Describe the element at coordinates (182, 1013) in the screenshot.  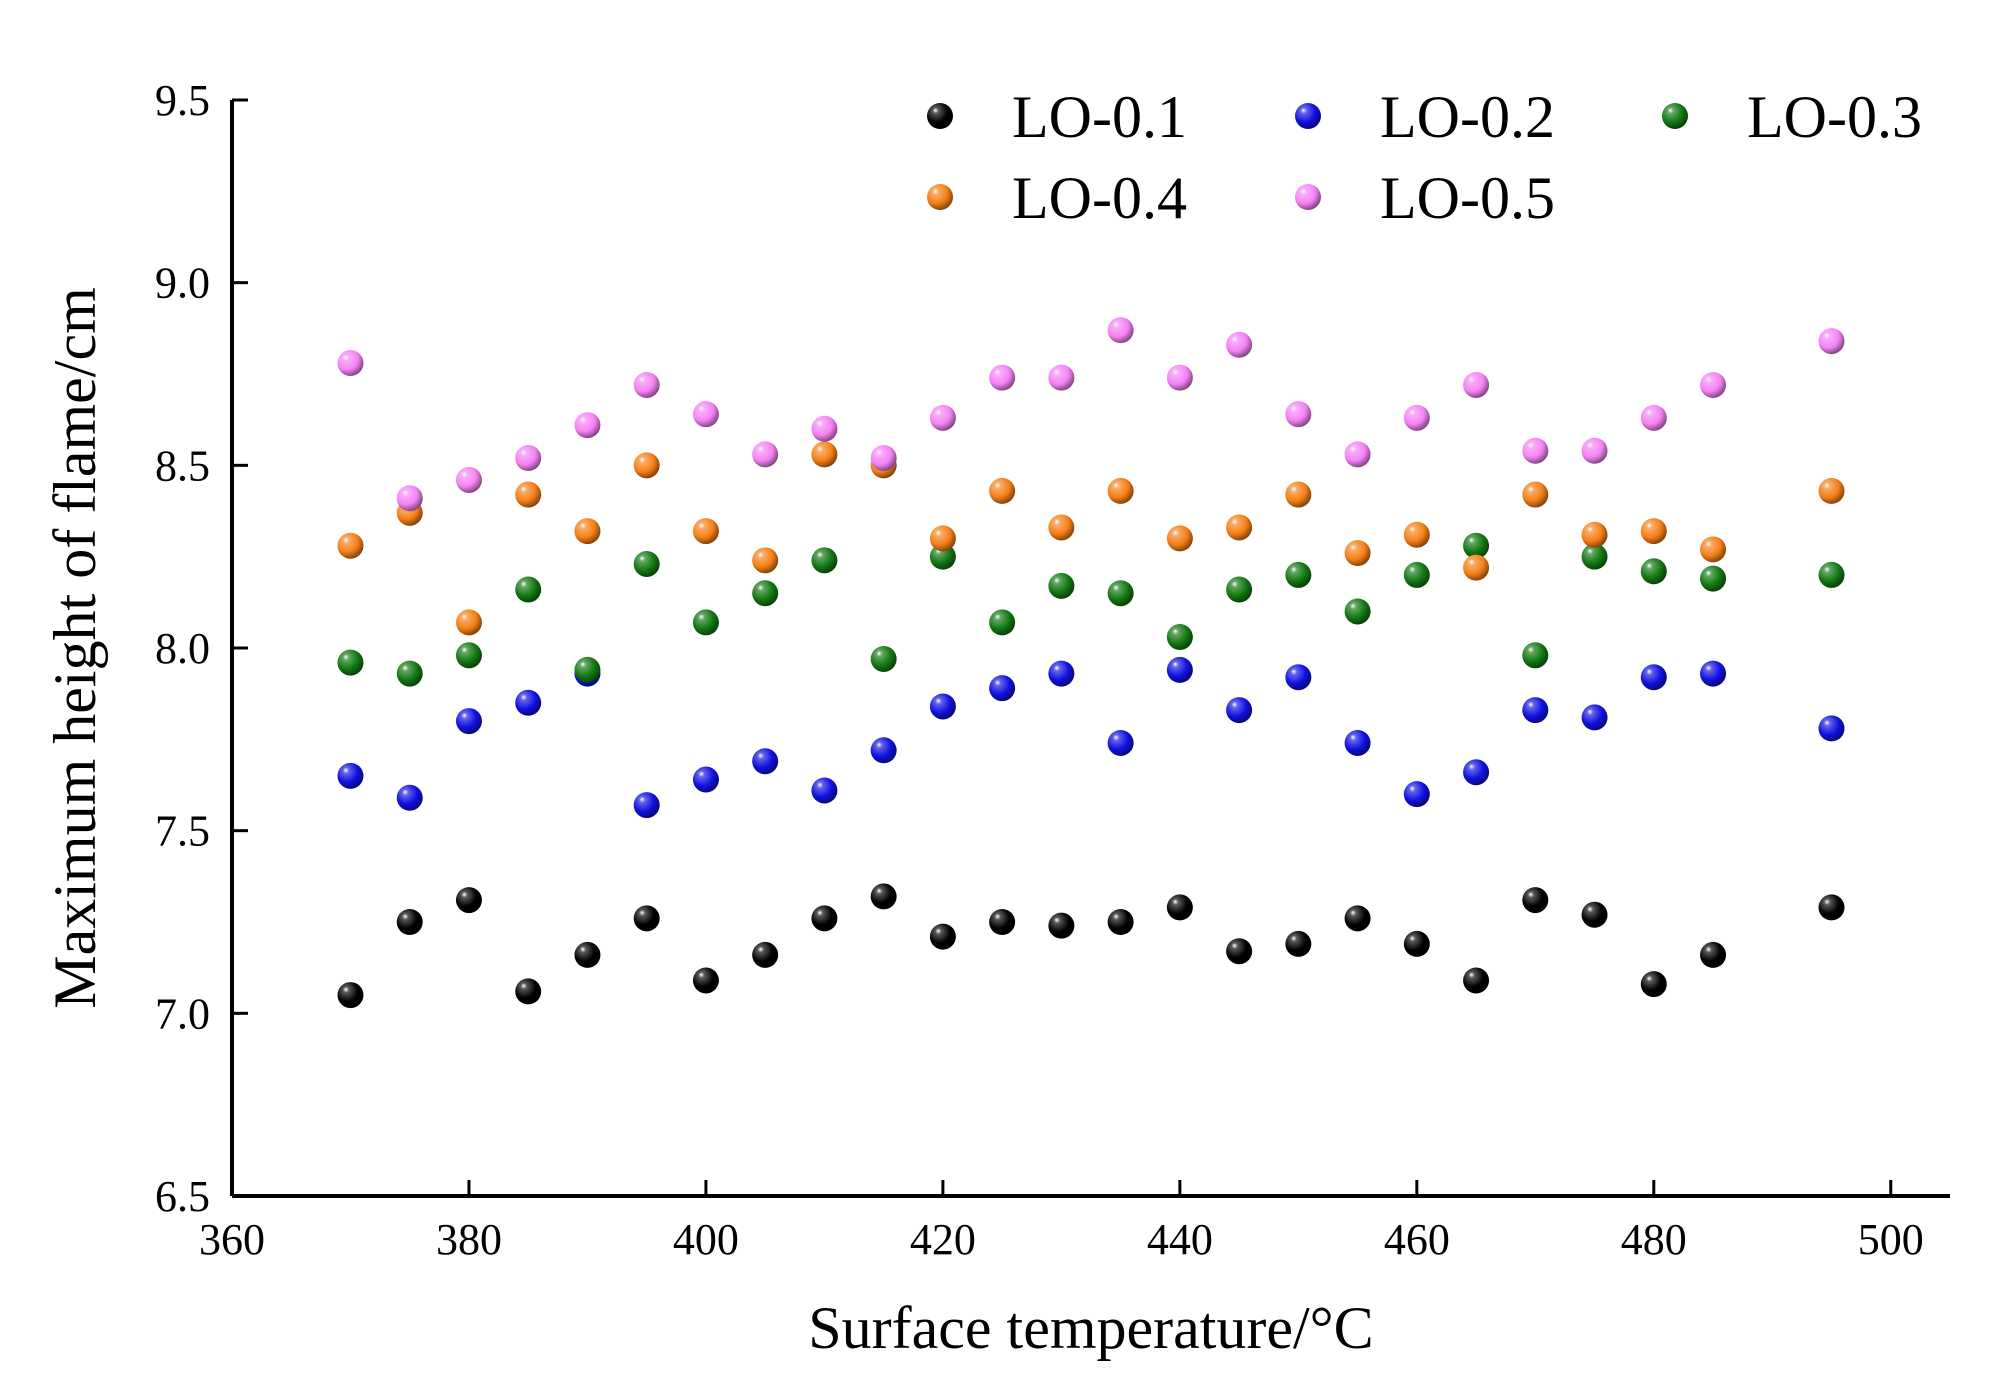
I see `y-tick-label: 7.0` at that location.